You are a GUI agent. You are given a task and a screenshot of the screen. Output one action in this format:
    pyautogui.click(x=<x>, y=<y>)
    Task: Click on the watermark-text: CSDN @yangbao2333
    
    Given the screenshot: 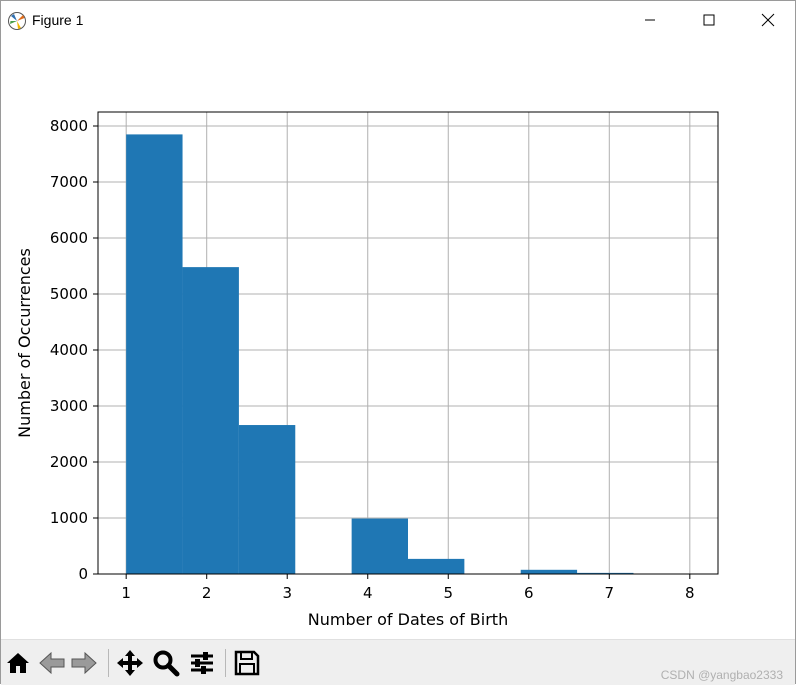 What is the action you would take?
    pyautogui.click(x=721, y=675)
    